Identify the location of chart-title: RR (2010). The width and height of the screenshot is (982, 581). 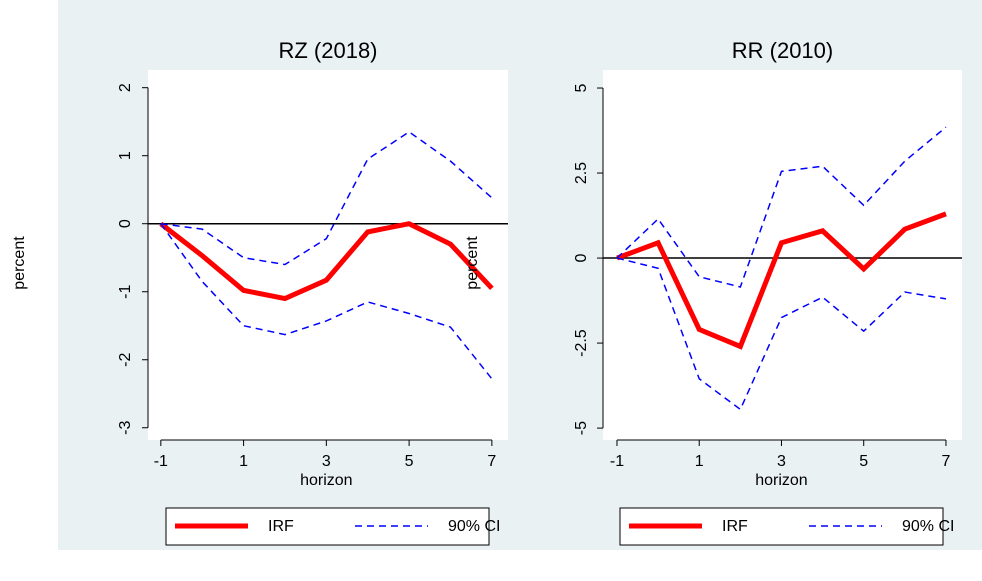
(782, 50).